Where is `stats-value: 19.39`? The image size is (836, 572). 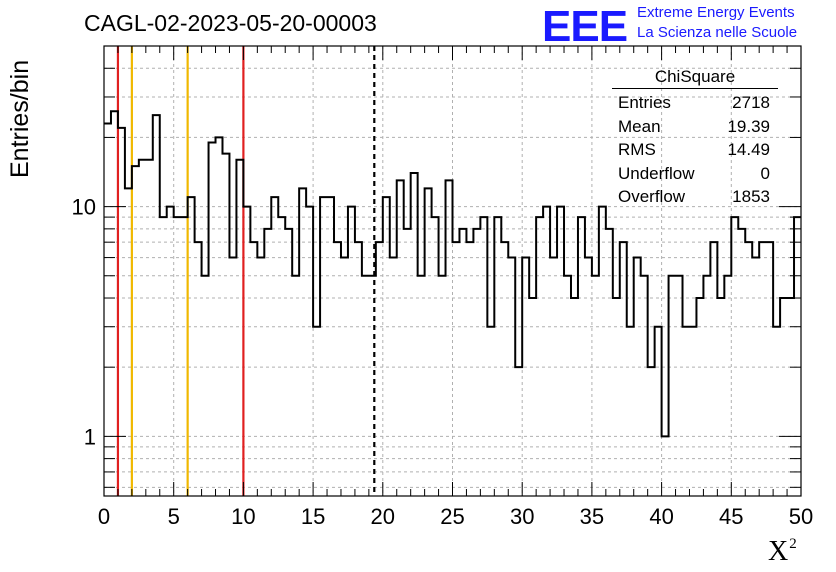 stats-value: 19.39 is located at coordinates (748, 126).